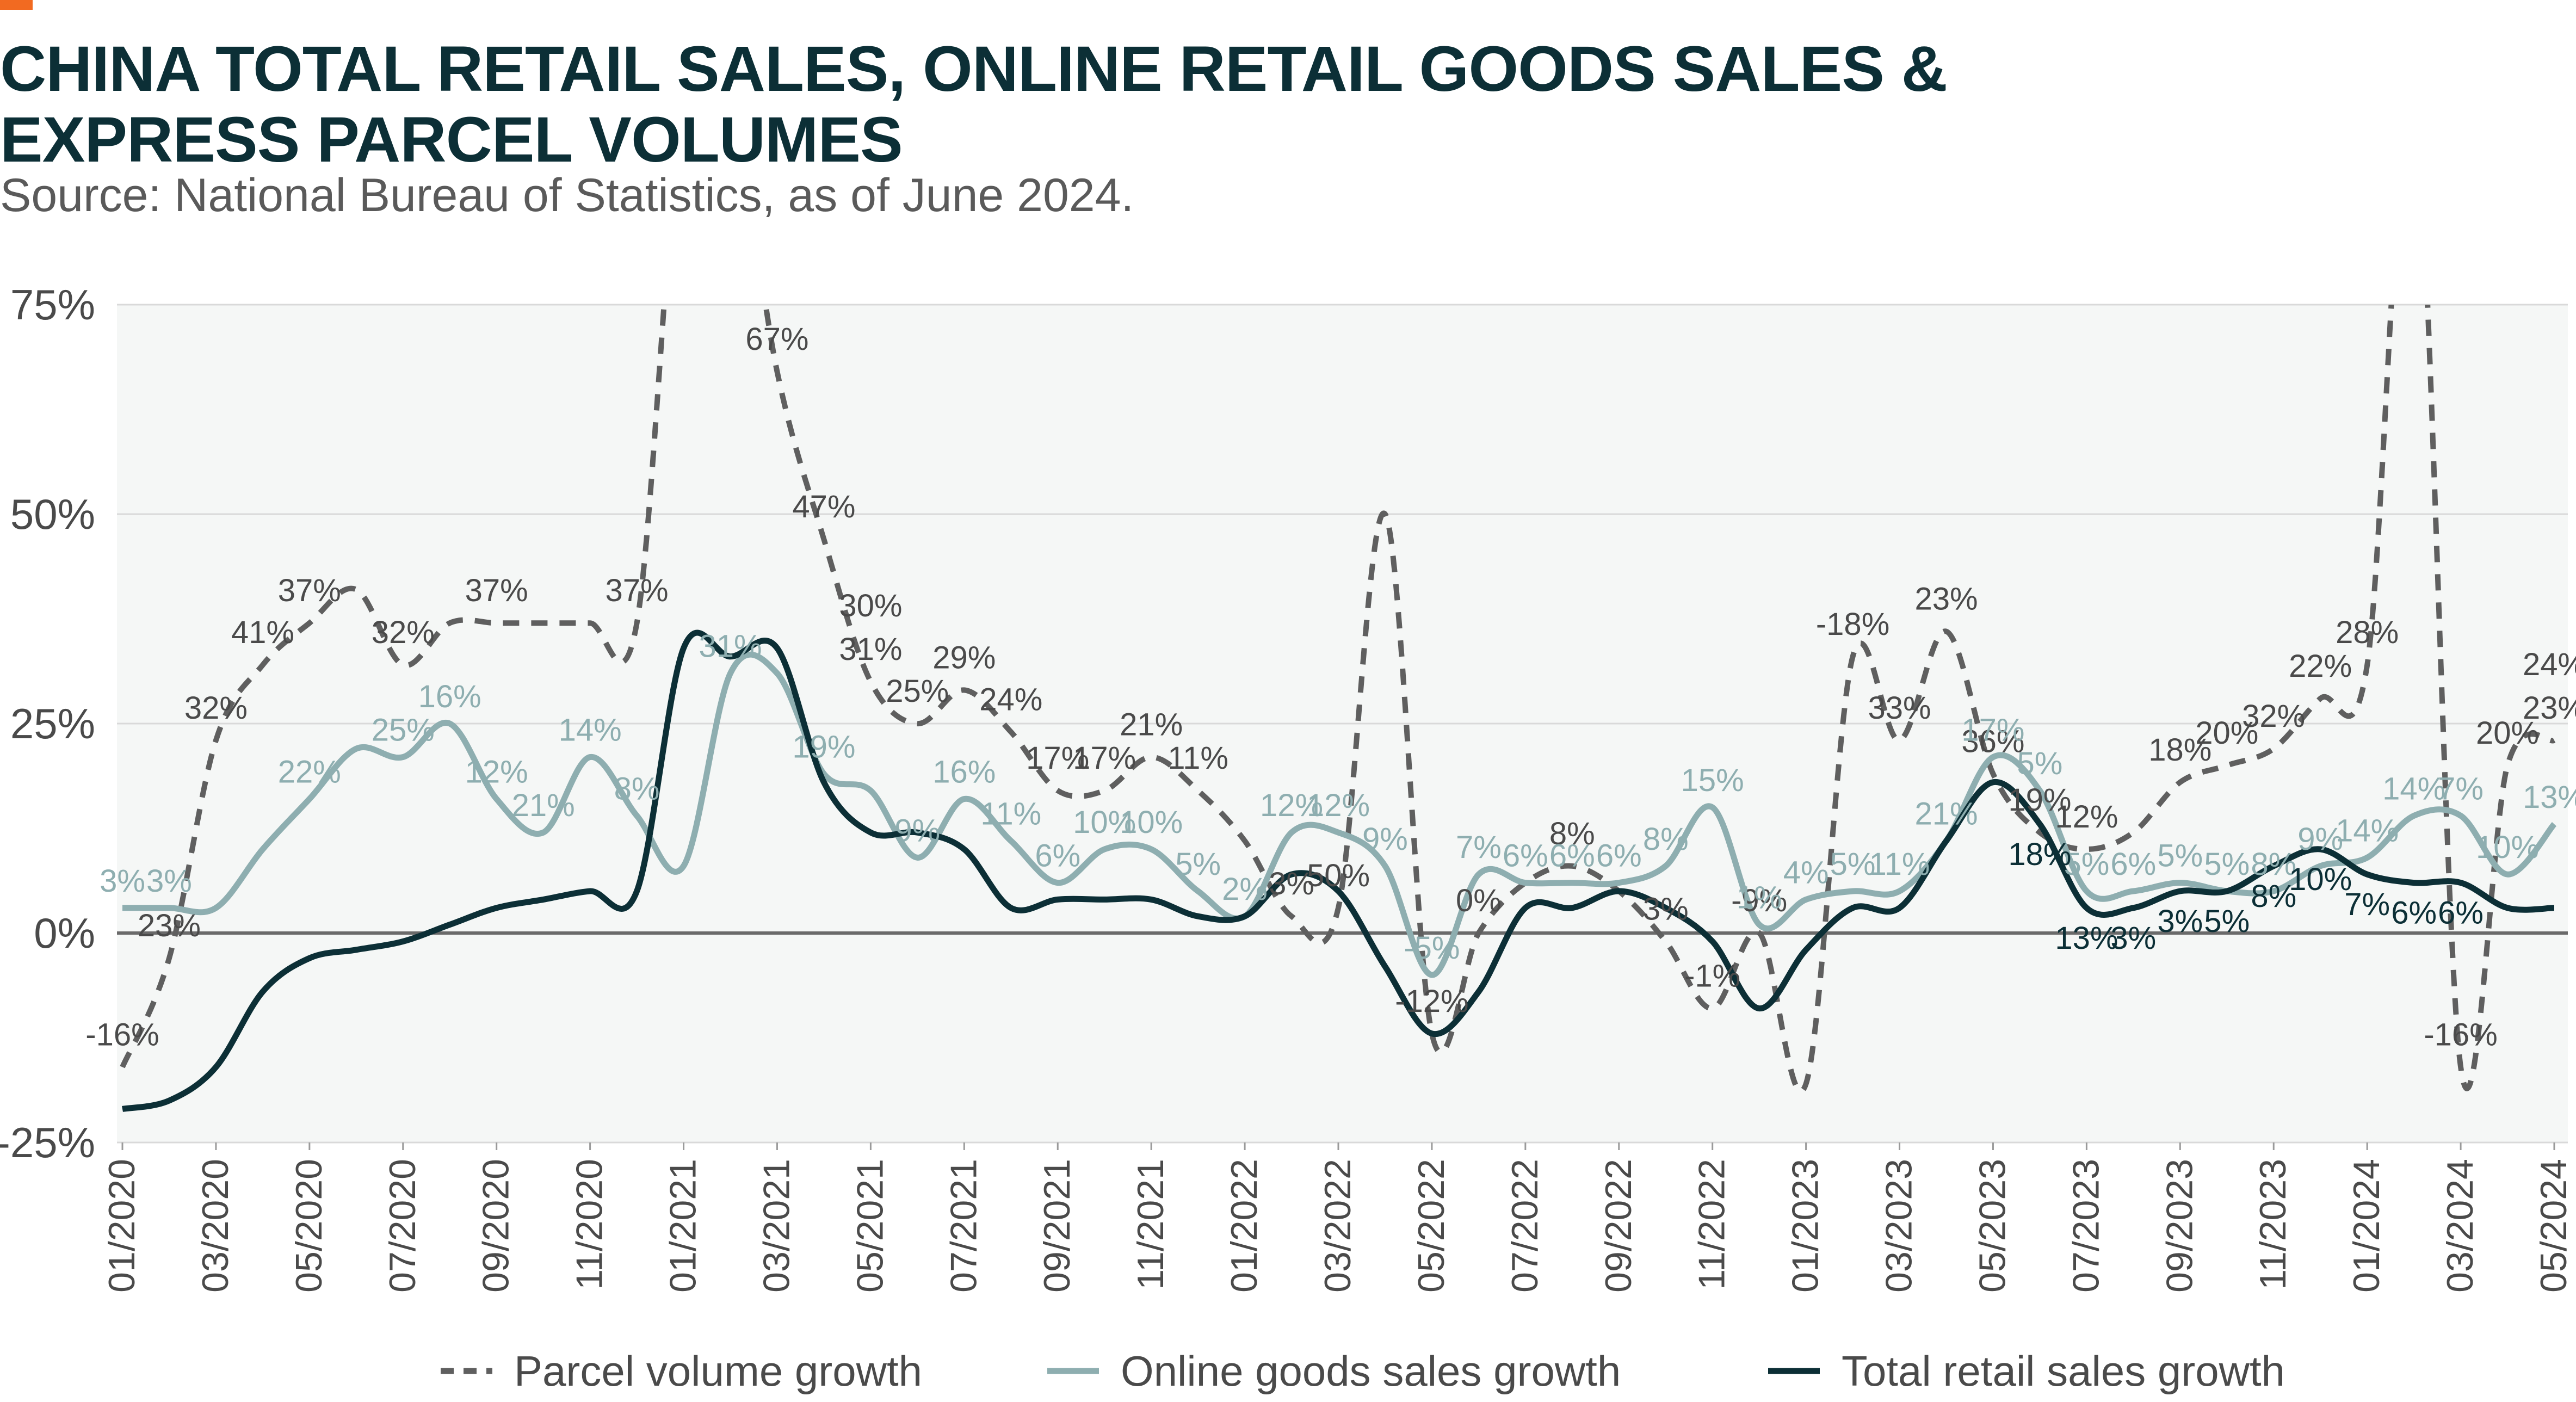 Image resolution: width=2576 pixels, height=1402 pixels. What do you see at coordinates (2273, 1224) in the screenshot?
I see `x-tick-label: 11/2023` at bounding box center [2273, 1224].